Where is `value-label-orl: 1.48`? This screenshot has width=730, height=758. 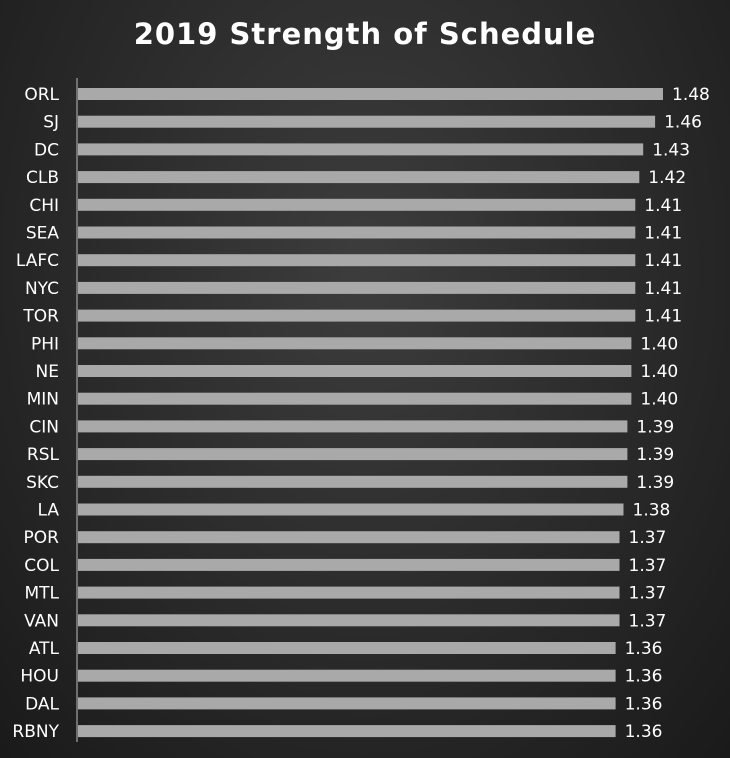 value-label-orl: 1.48 is located at coordinates (691, 95).